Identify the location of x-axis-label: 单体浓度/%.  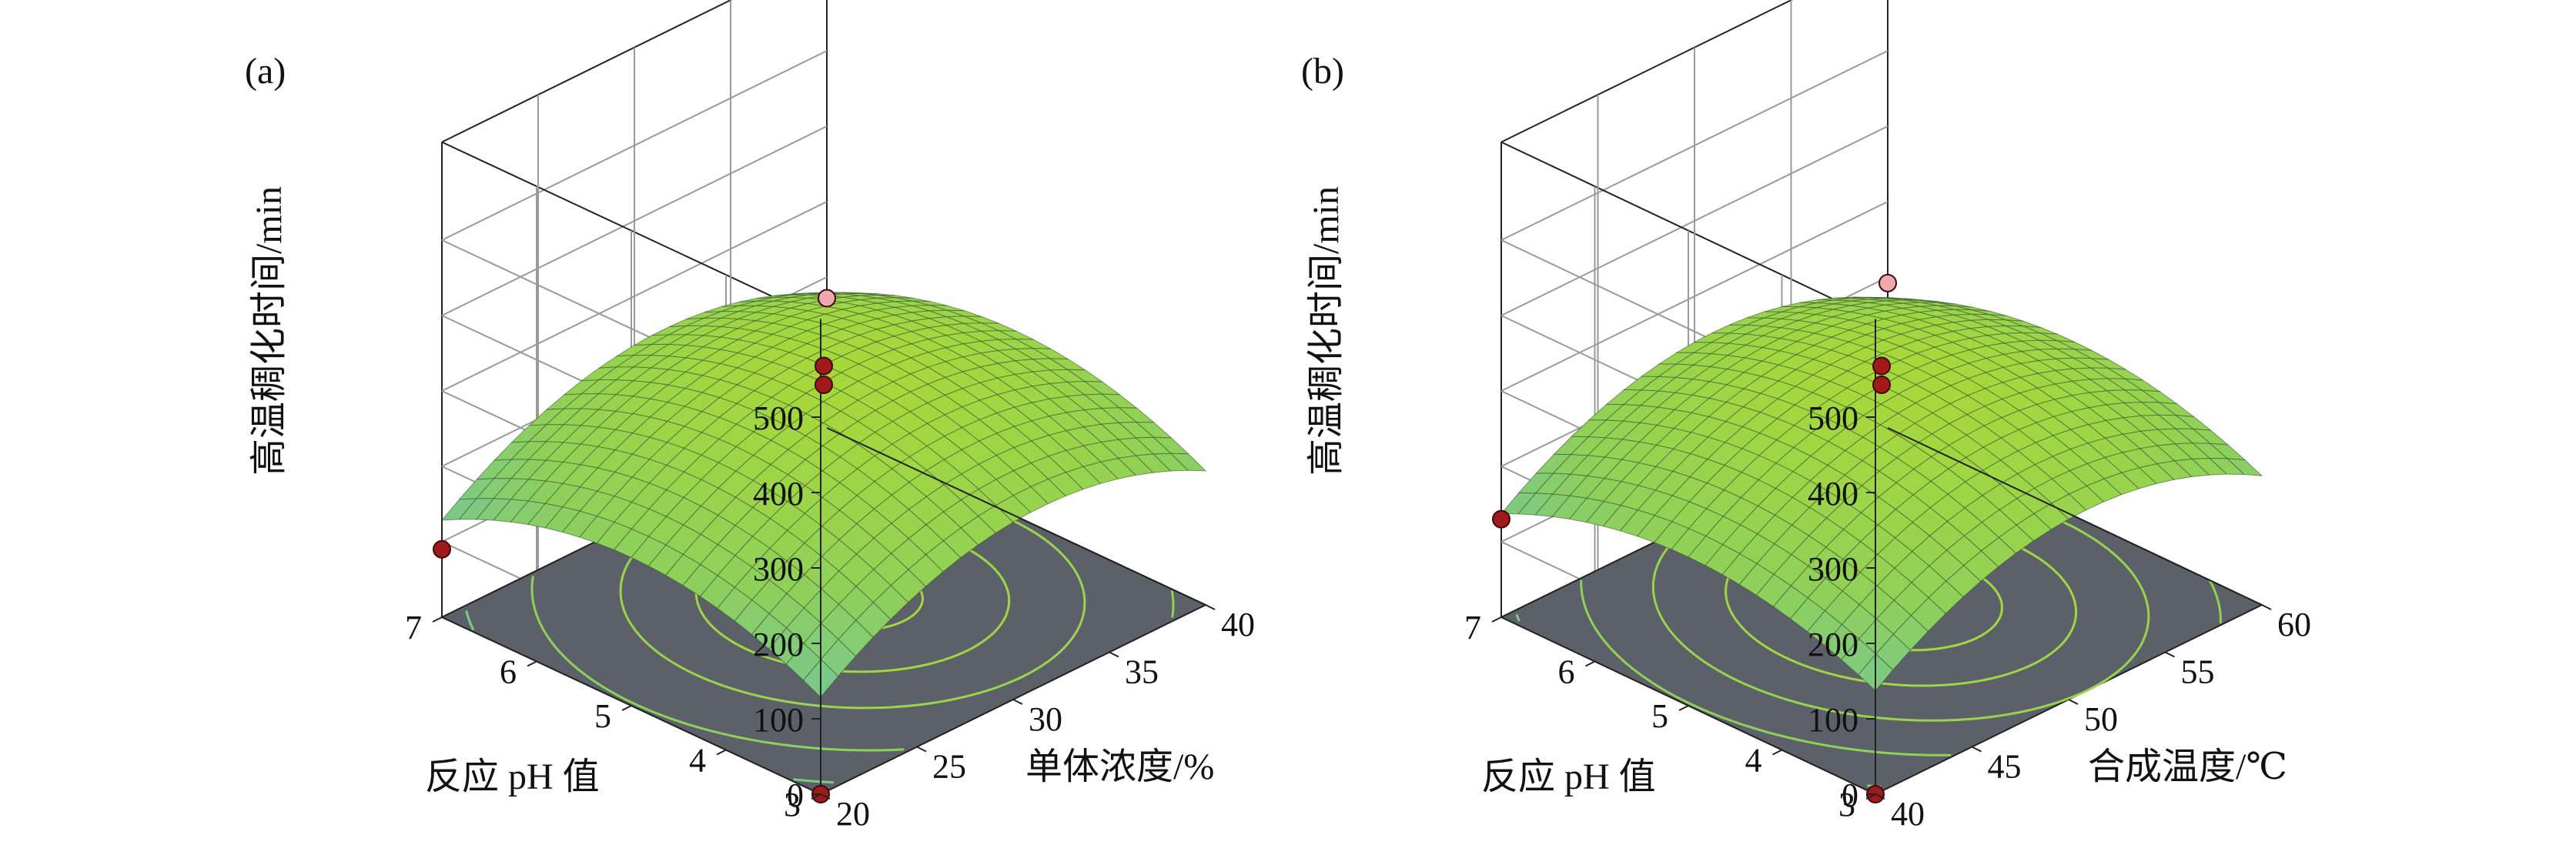
(1120, 766).